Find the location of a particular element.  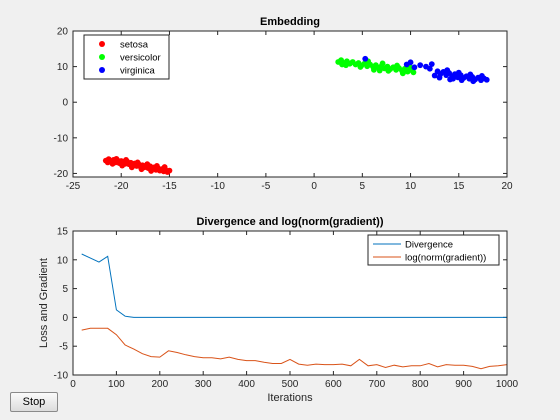

series-setosa is located at coordinates (137, 165).